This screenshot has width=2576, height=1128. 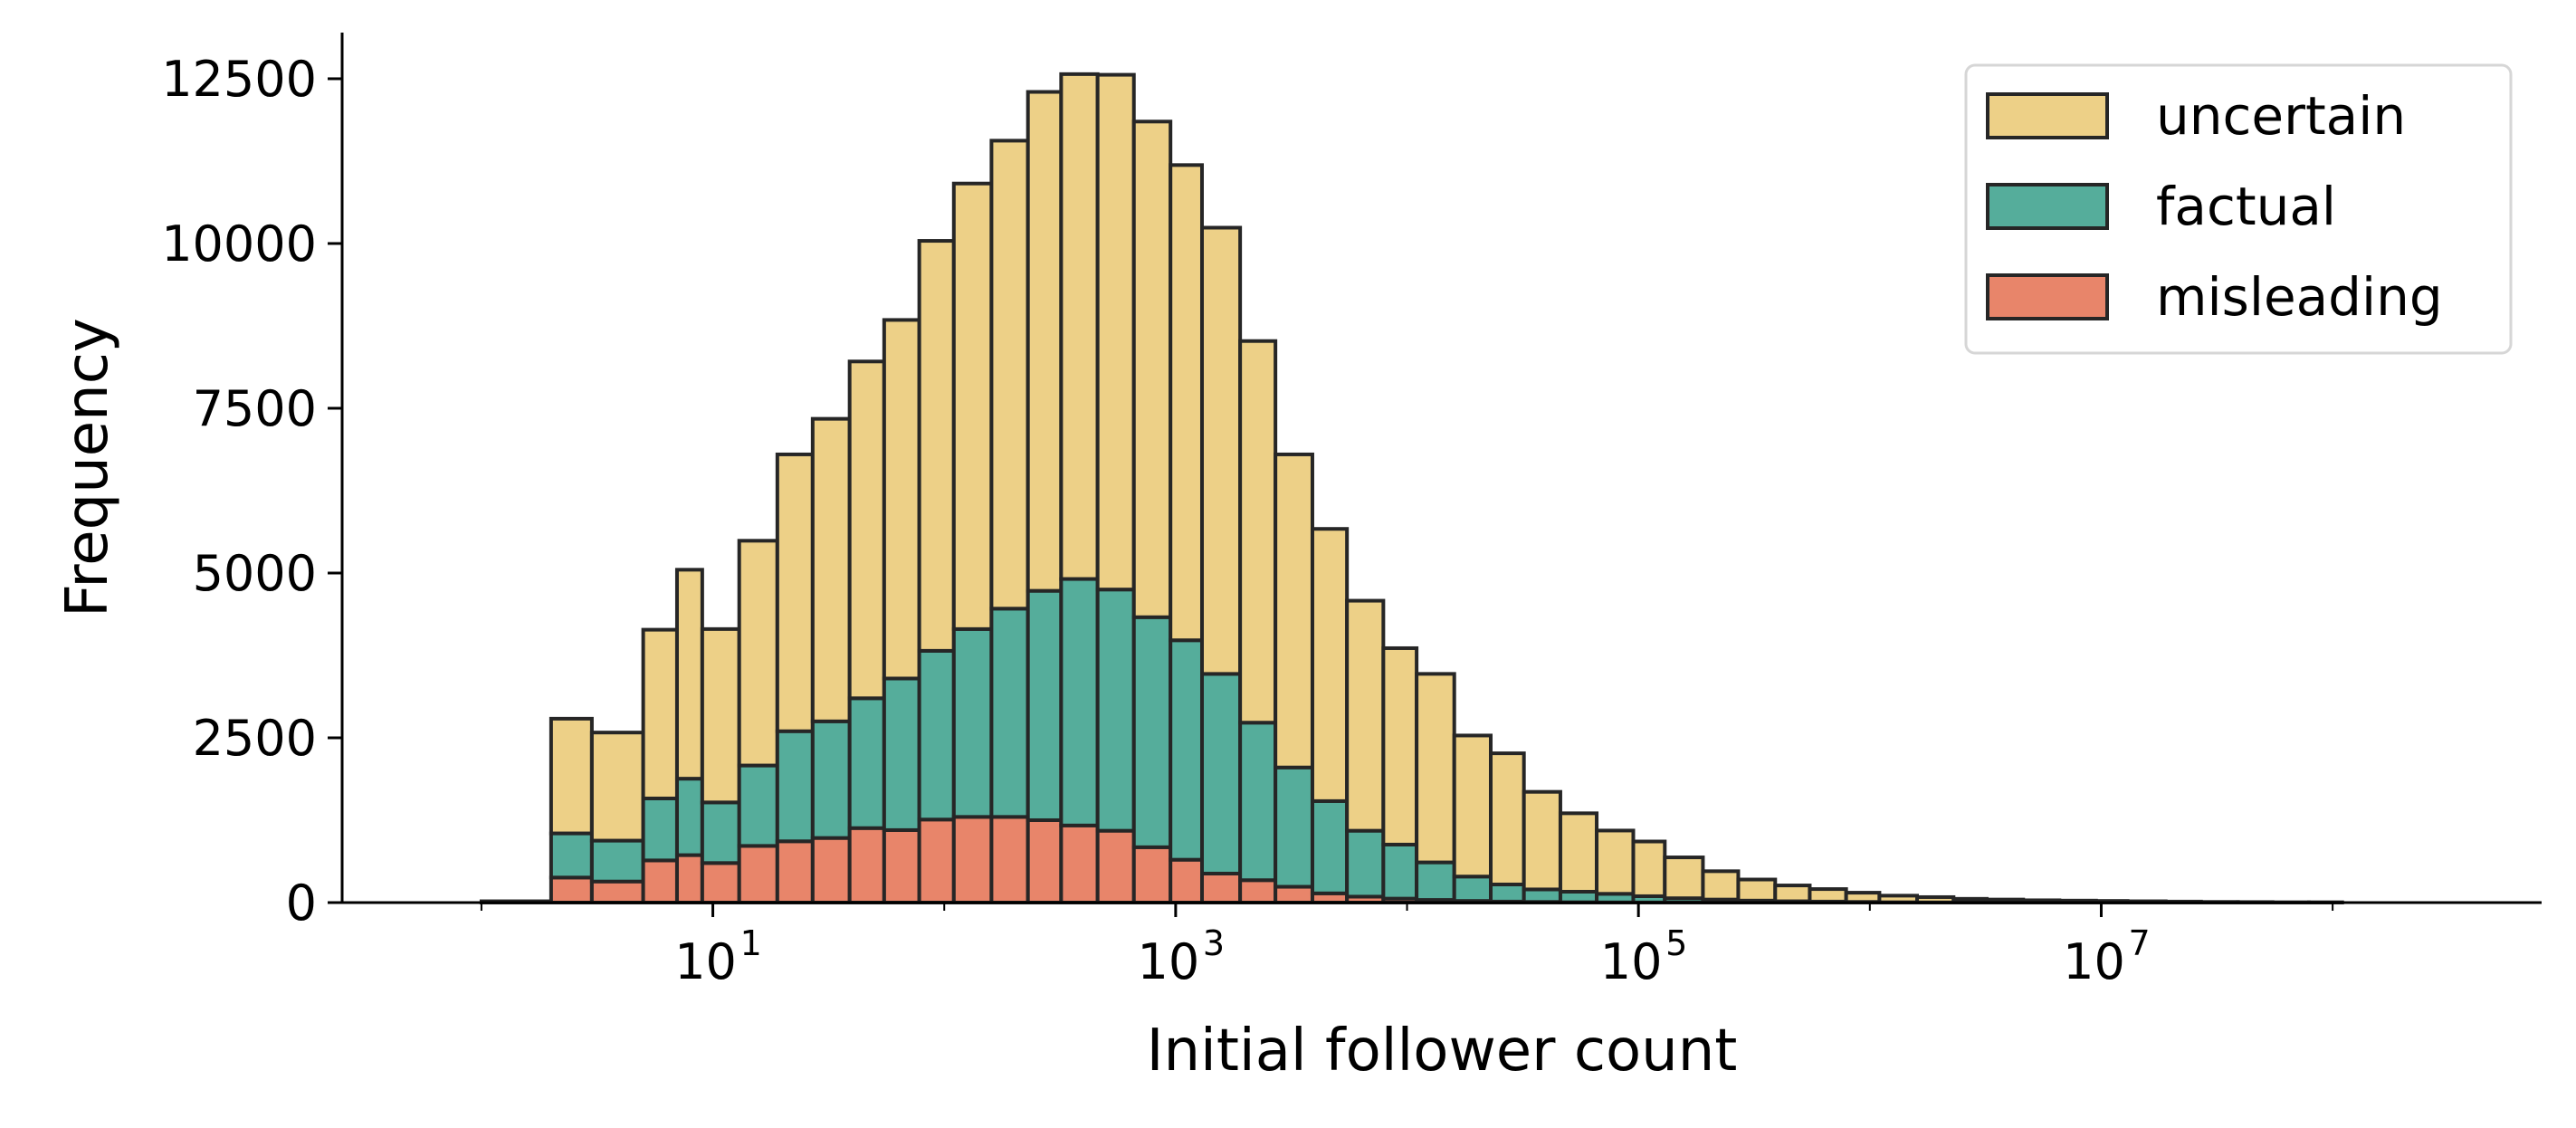 I want to click on y-tick-label: 2500, so click(x=255, y=739).